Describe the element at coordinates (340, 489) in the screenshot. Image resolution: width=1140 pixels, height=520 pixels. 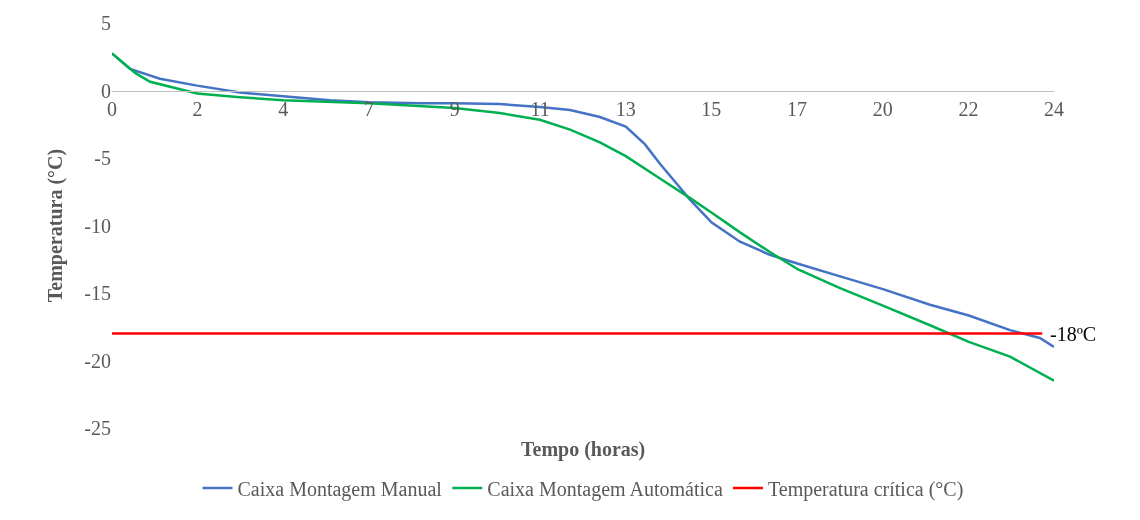
I see `legend-label: Caixa Montagem Manual` at that location.